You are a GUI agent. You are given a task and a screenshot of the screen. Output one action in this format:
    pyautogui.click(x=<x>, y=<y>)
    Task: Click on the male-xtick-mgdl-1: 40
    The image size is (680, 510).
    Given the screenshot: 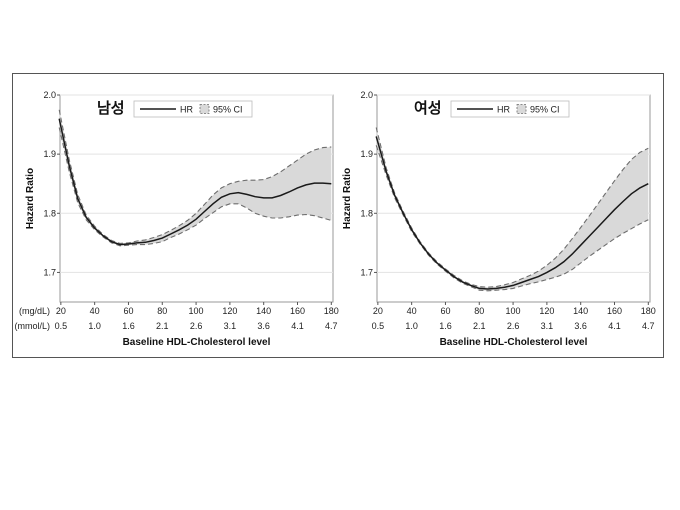 What is the action you would take?
    pyautogui.click(x=95, y=311)
    